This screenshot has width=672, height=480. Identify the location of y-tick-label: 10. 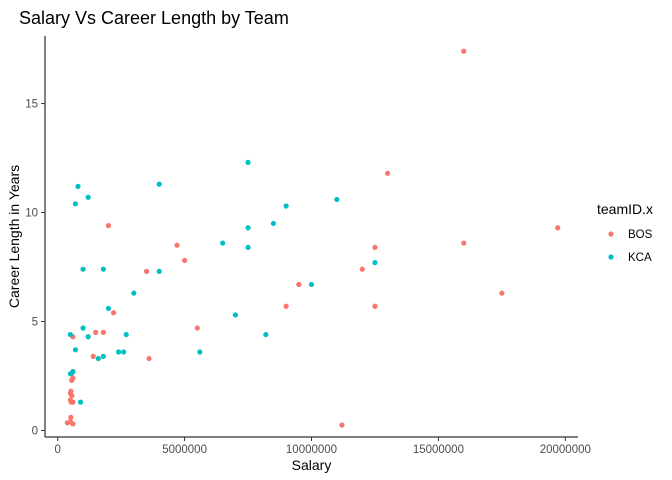
(31, 214).